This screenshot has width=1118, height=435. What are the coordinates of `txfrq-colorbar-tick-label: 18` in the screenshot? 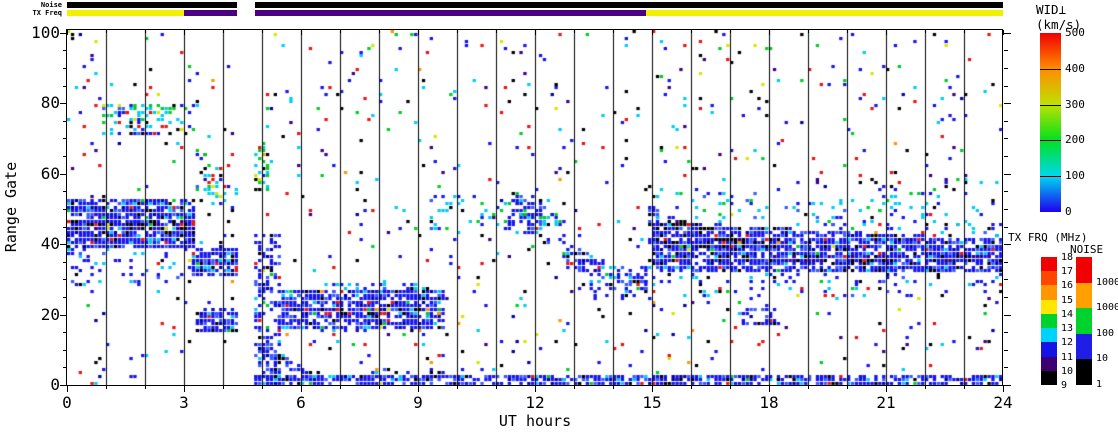 It's located at (1067, 257).